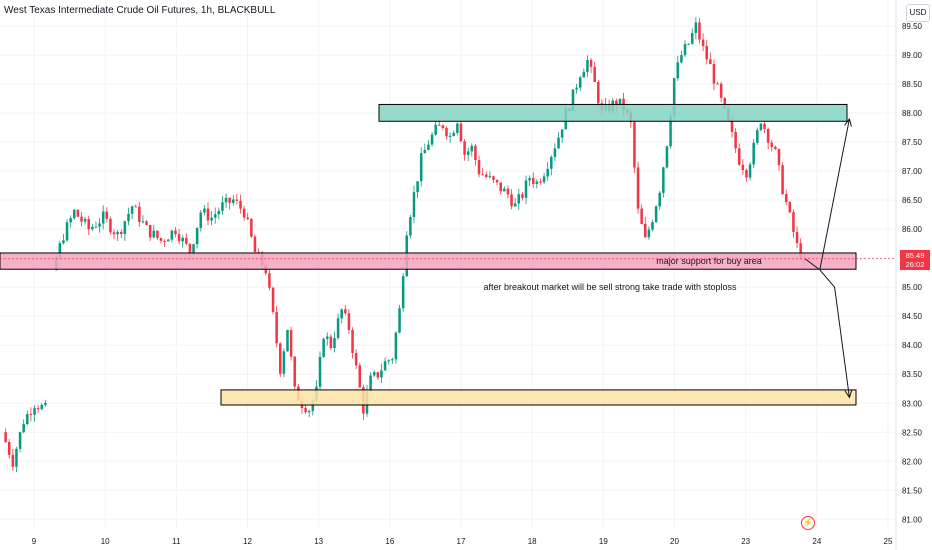 Image resolution: width=932 pixels, height=550 pixels. What do you see at coordinates (912, 461) in the screenshot?
I see `y-tick-label: 82.00` at bounding box center [912, 461].